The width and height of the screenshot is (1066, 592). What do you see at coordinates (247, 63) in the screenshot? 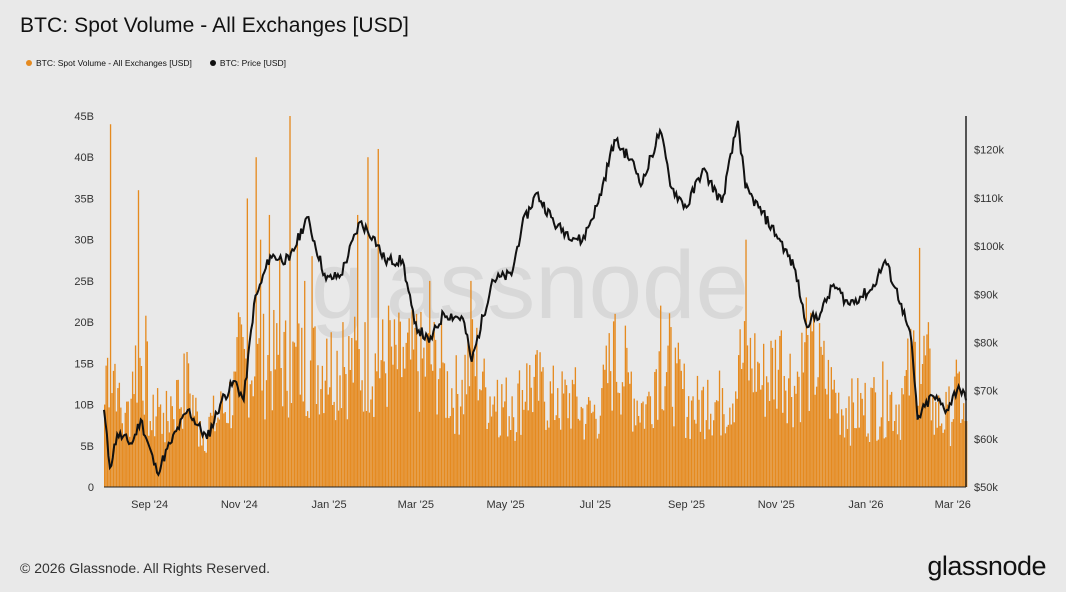
I see `legend-item-price: BTC: Price [USD]` at bounding box center [247, 63].